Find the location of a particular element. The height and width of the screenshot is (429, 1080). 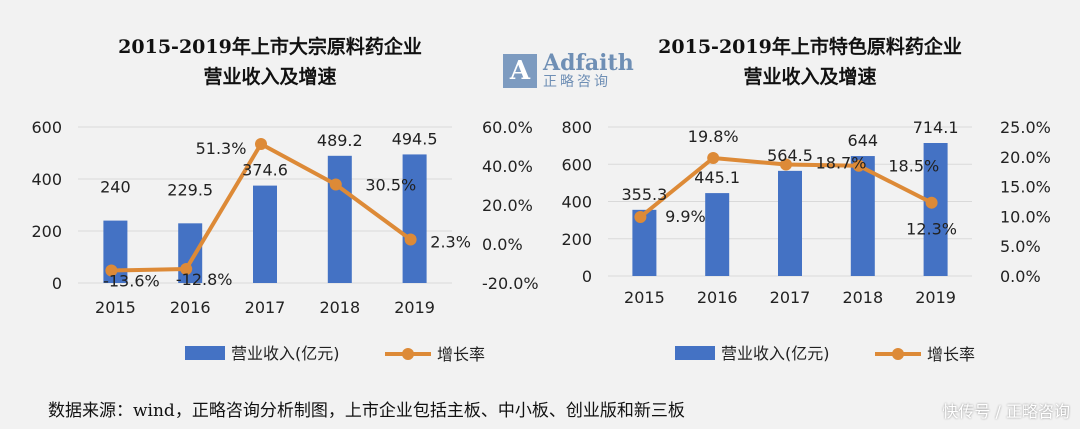

right-axis-tick: -20.0% is located at coordinates (510, 283).